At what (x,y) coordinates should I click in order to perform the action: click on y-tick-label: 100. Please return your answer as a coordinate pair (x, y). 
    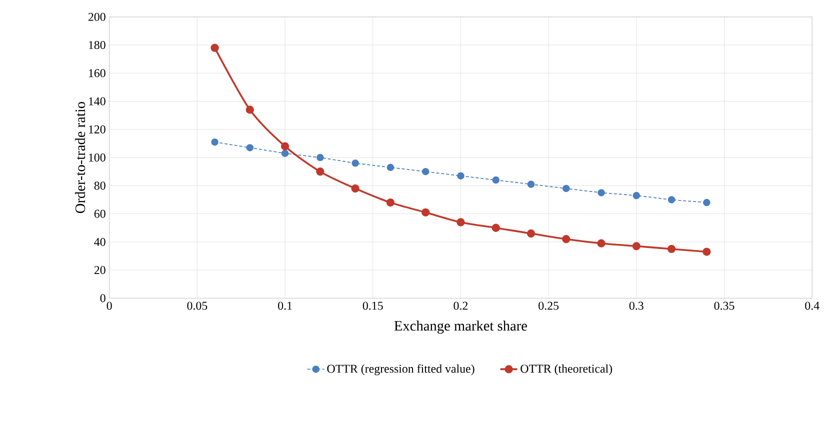
    Looking at the image, I should click on (97, 157).